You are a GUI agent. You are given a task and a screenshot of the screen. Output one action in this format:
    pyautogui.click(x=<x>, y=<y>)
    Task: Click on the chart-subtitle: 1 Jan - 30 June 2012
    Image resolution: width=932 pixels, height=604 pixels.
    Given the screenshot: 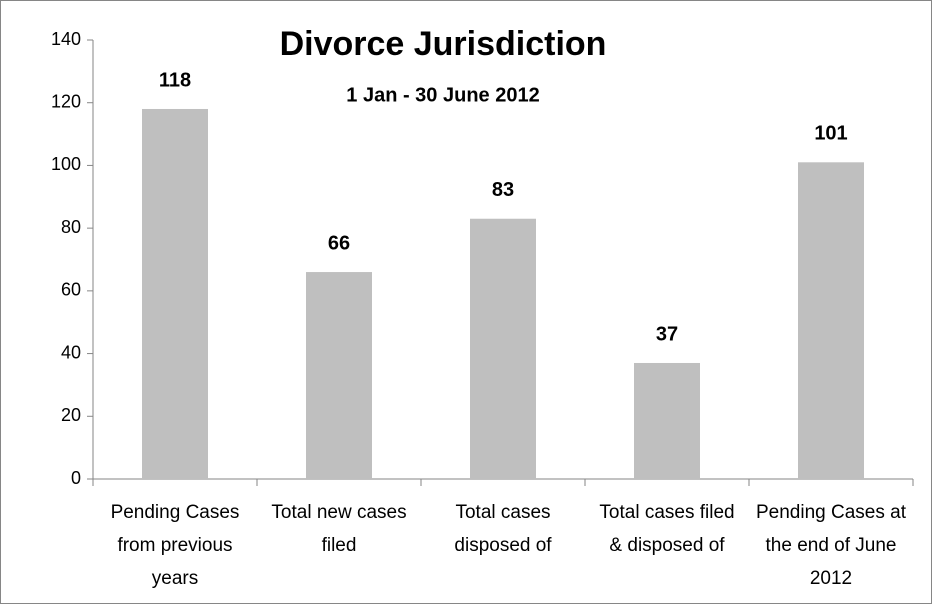 What is the action you would take?
    pyautogui.click(x=442, y=95)
    